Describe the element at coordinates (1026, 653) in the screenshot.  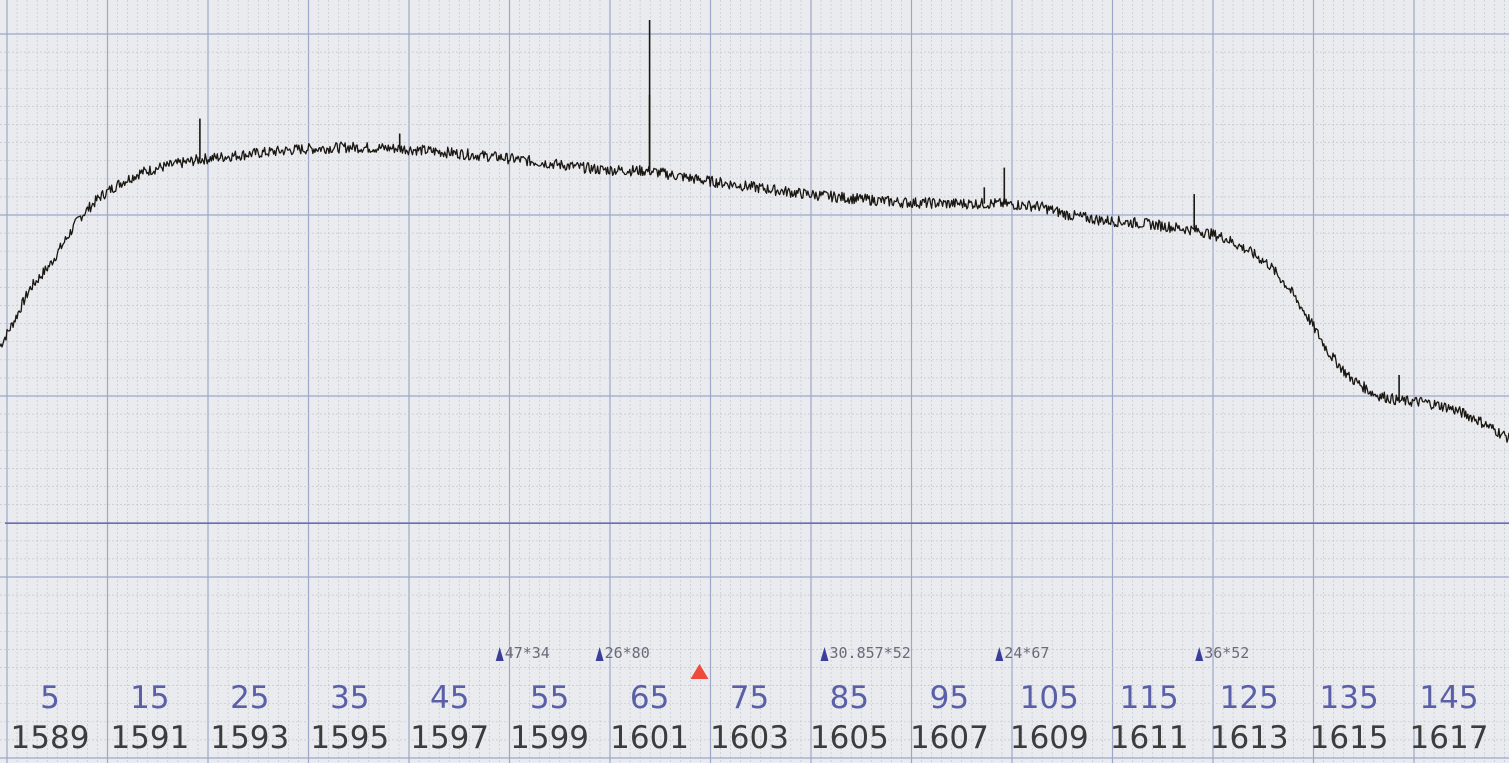
I see `marker-label: 24*67` at that location.